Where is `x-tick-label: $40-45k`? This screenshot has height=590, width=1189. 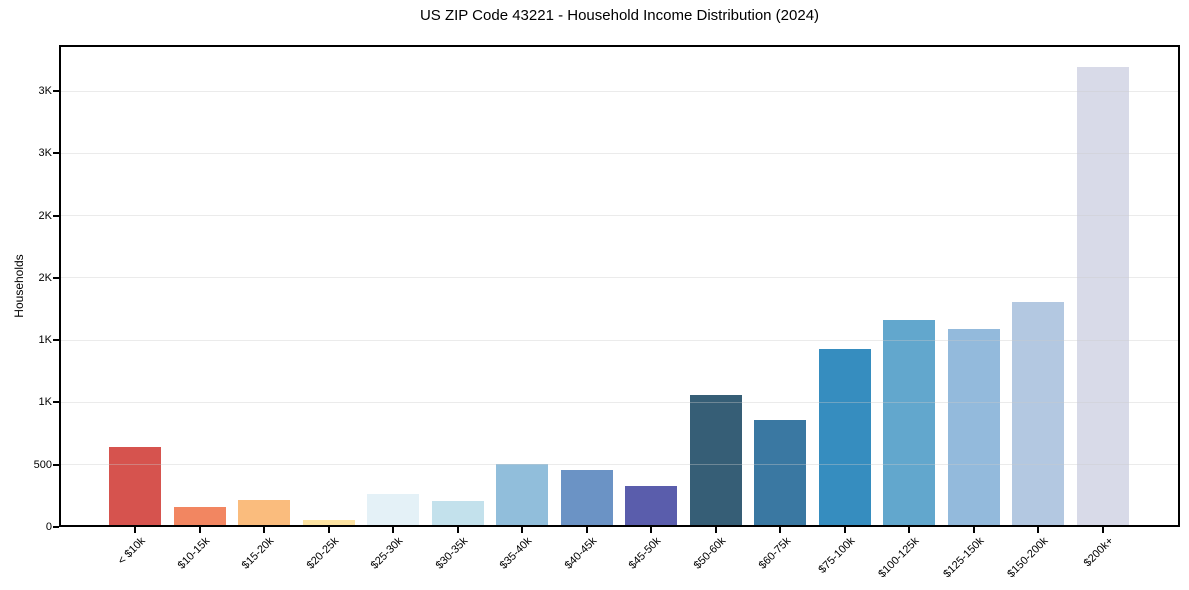
x-tick-label: $40-45k is located at coordinates (581, 553).